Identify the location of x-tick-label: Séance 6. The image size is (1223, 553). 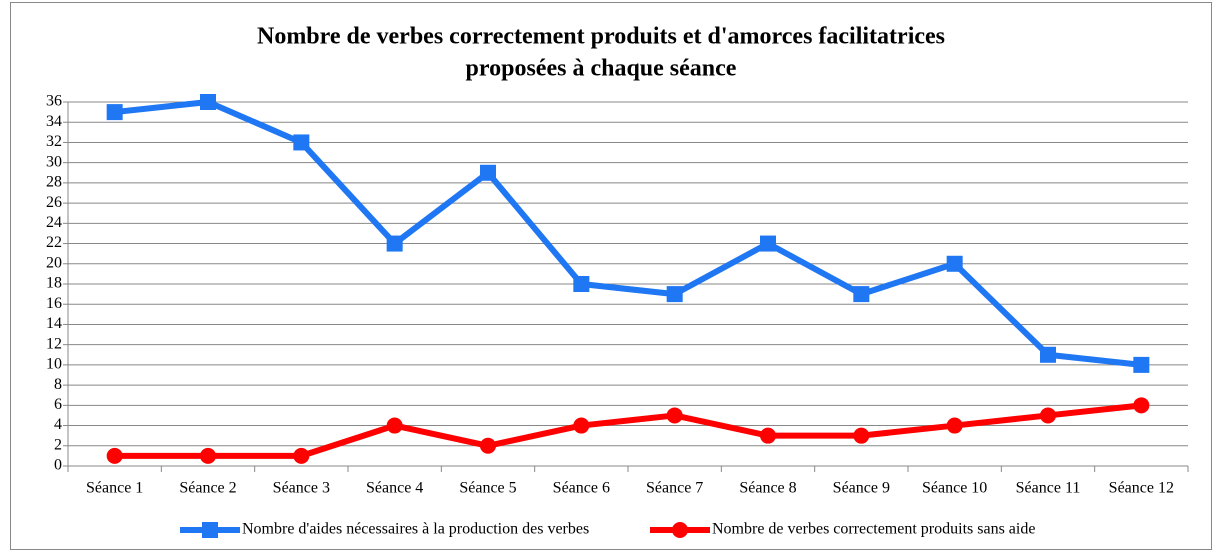
(581, 488).